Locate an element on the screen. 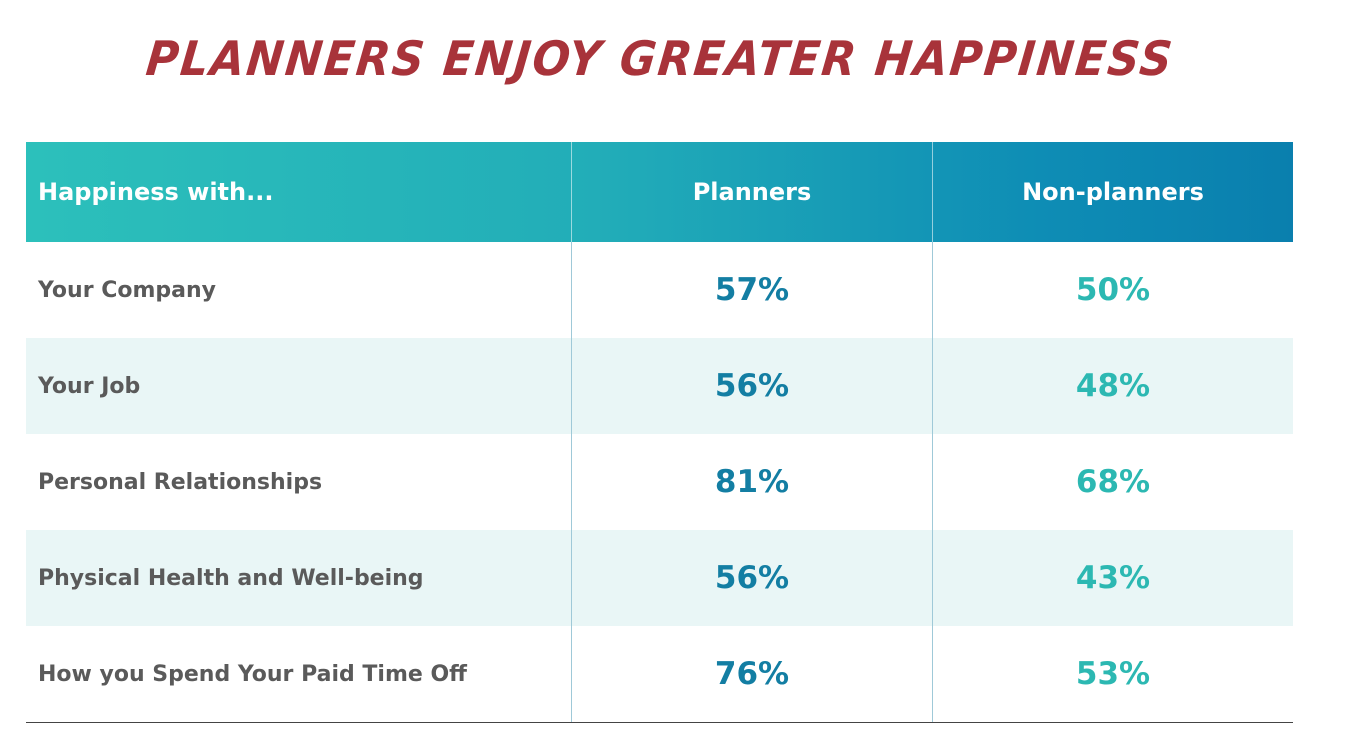 The width and height of the screenshot is (1356, 746). non-planners-value: 53% is located at coordinates (1112, 674).